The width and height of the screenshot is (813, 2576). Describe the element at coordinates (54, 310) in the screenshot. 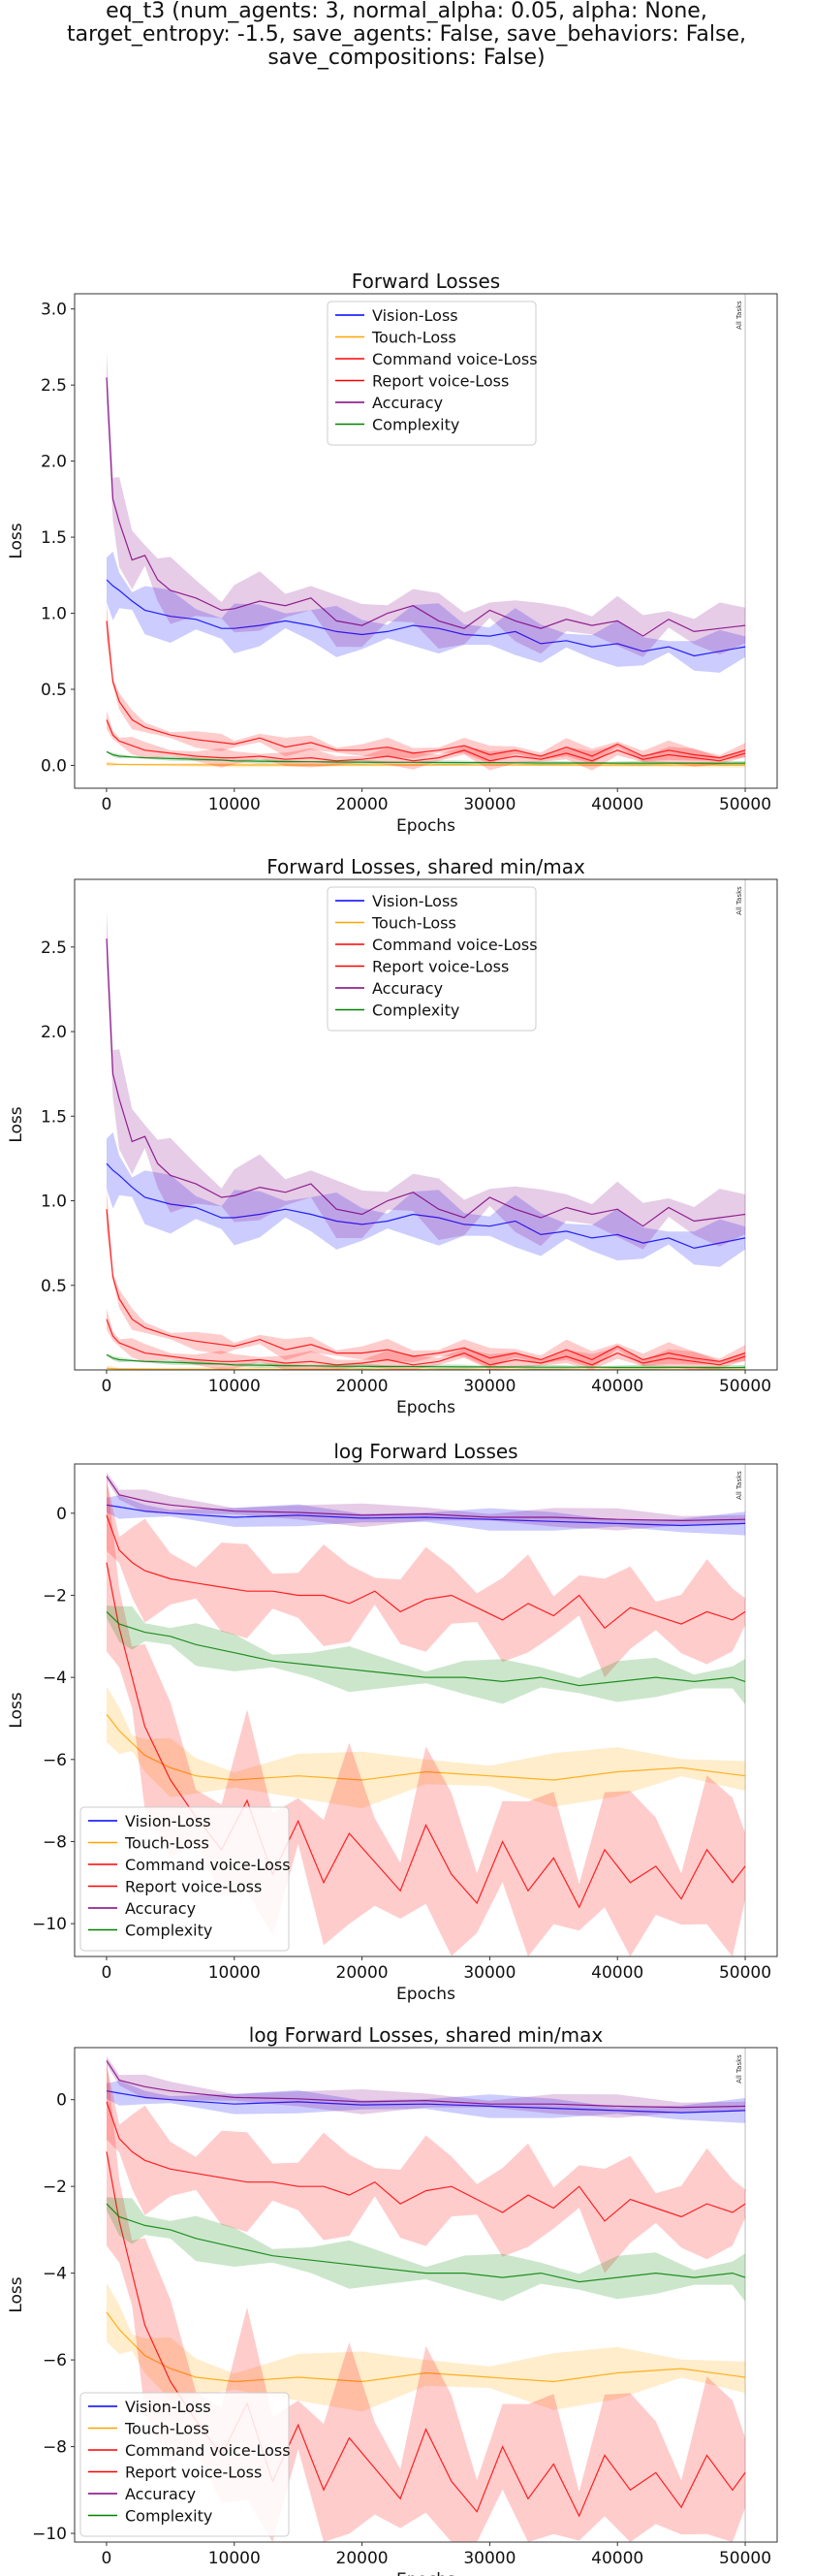

I see `y-tick-label: 3.0` at that location.